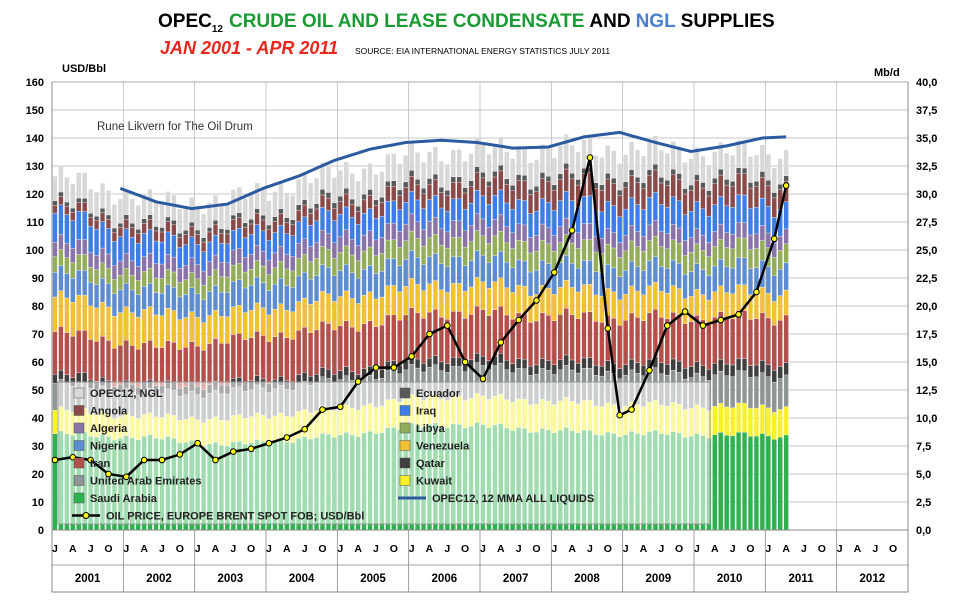 The image size is (960, 600). I want to click on mma-series, so click(453, 170).